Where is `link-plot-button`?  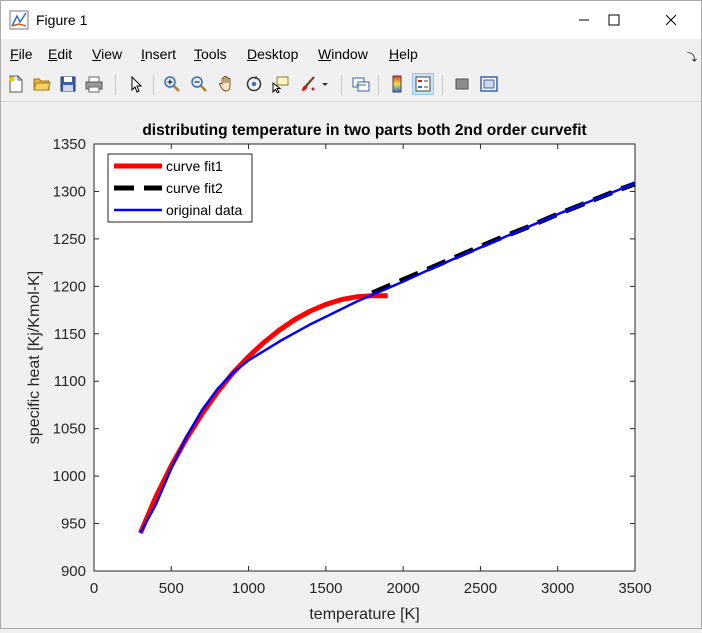
link-plot-button is located at coordinates (361, 84).